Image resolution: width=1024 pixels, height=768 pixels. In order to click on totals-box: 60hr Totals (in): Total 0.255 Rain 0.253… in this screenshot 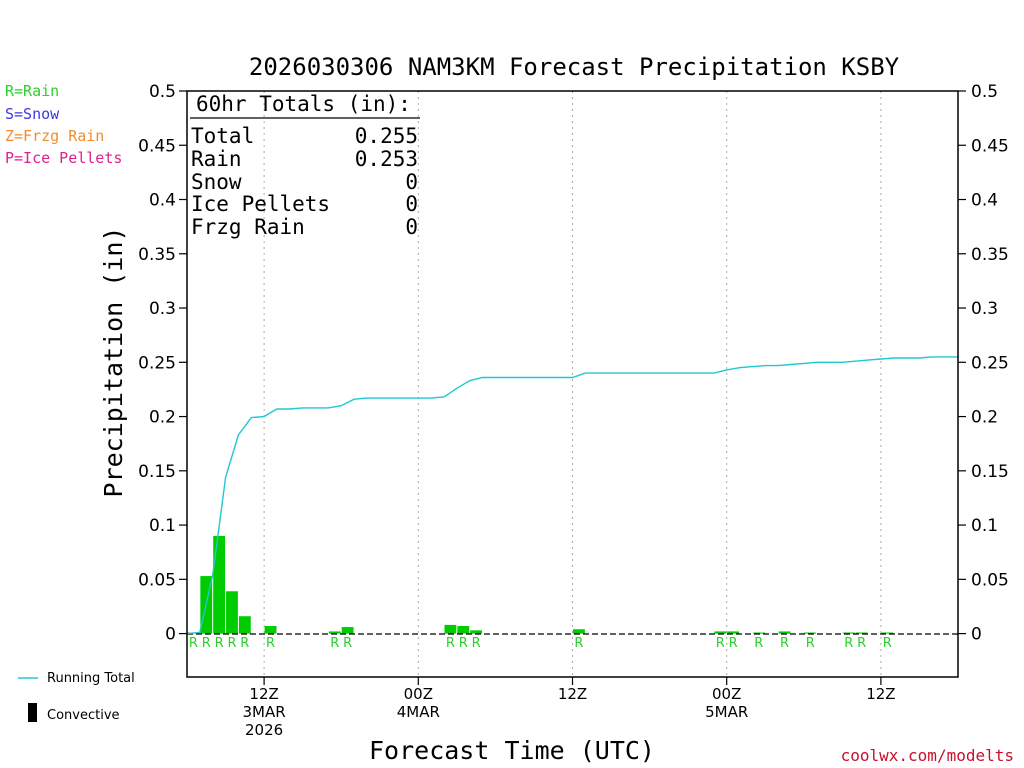, I will do `click(305, 165)`.